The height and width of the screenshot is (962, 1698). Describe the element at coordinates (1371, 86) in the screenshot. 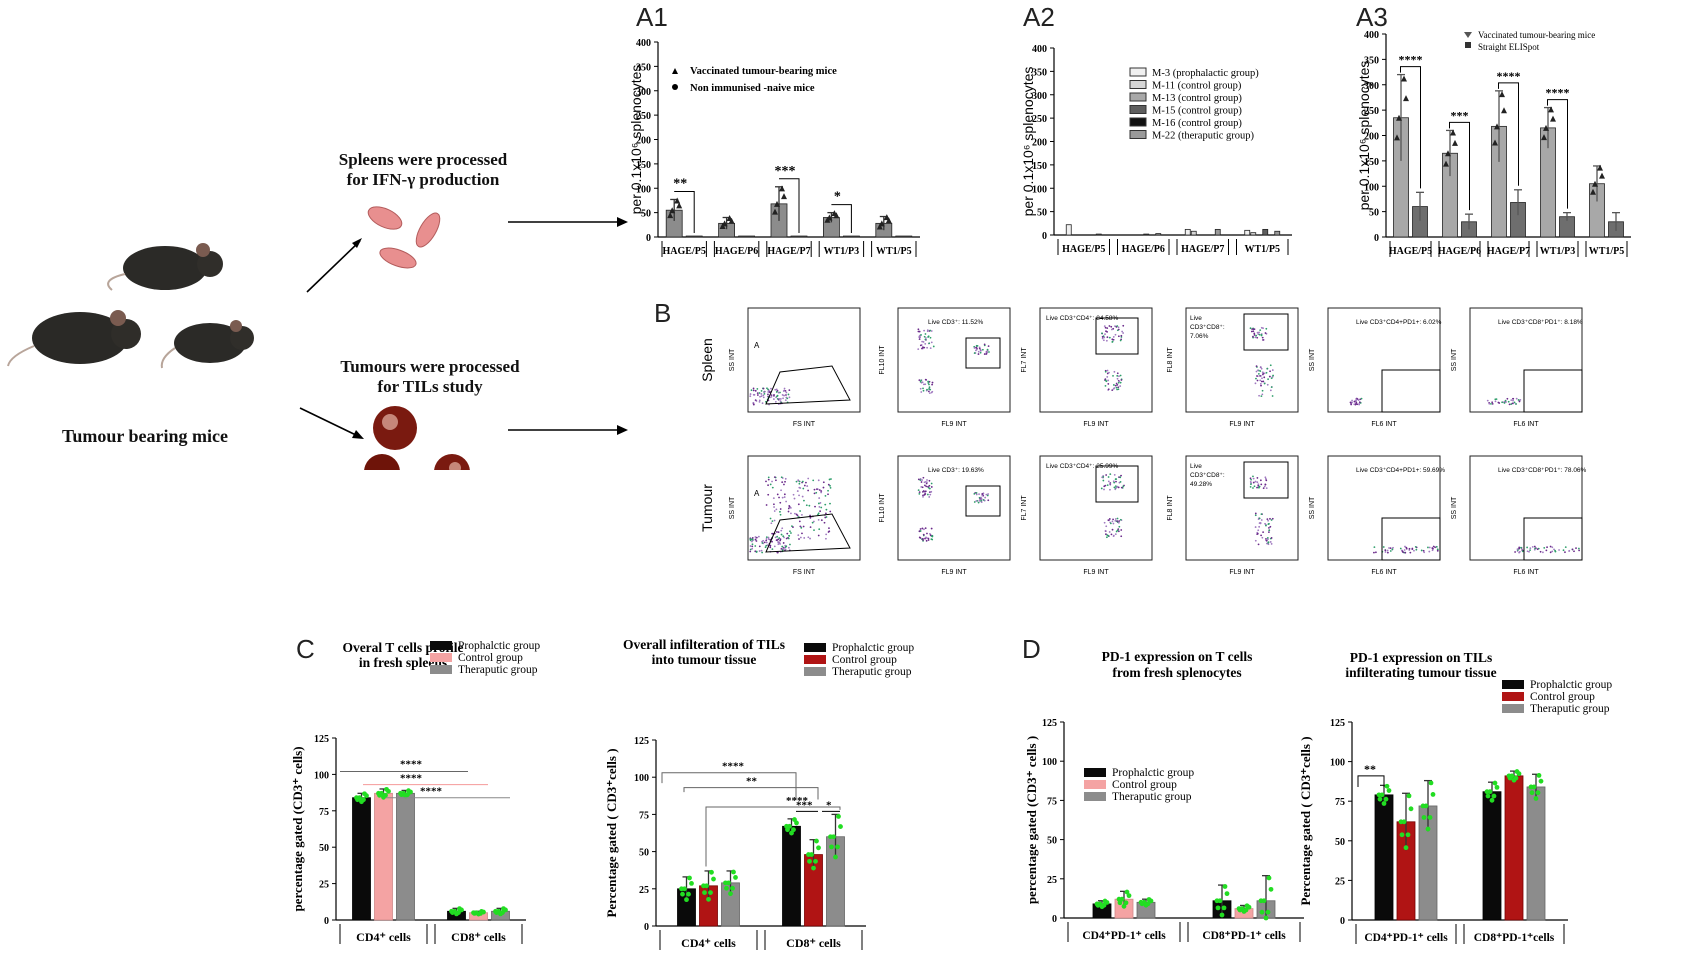

I see `y-tick-label: 300` at that location.